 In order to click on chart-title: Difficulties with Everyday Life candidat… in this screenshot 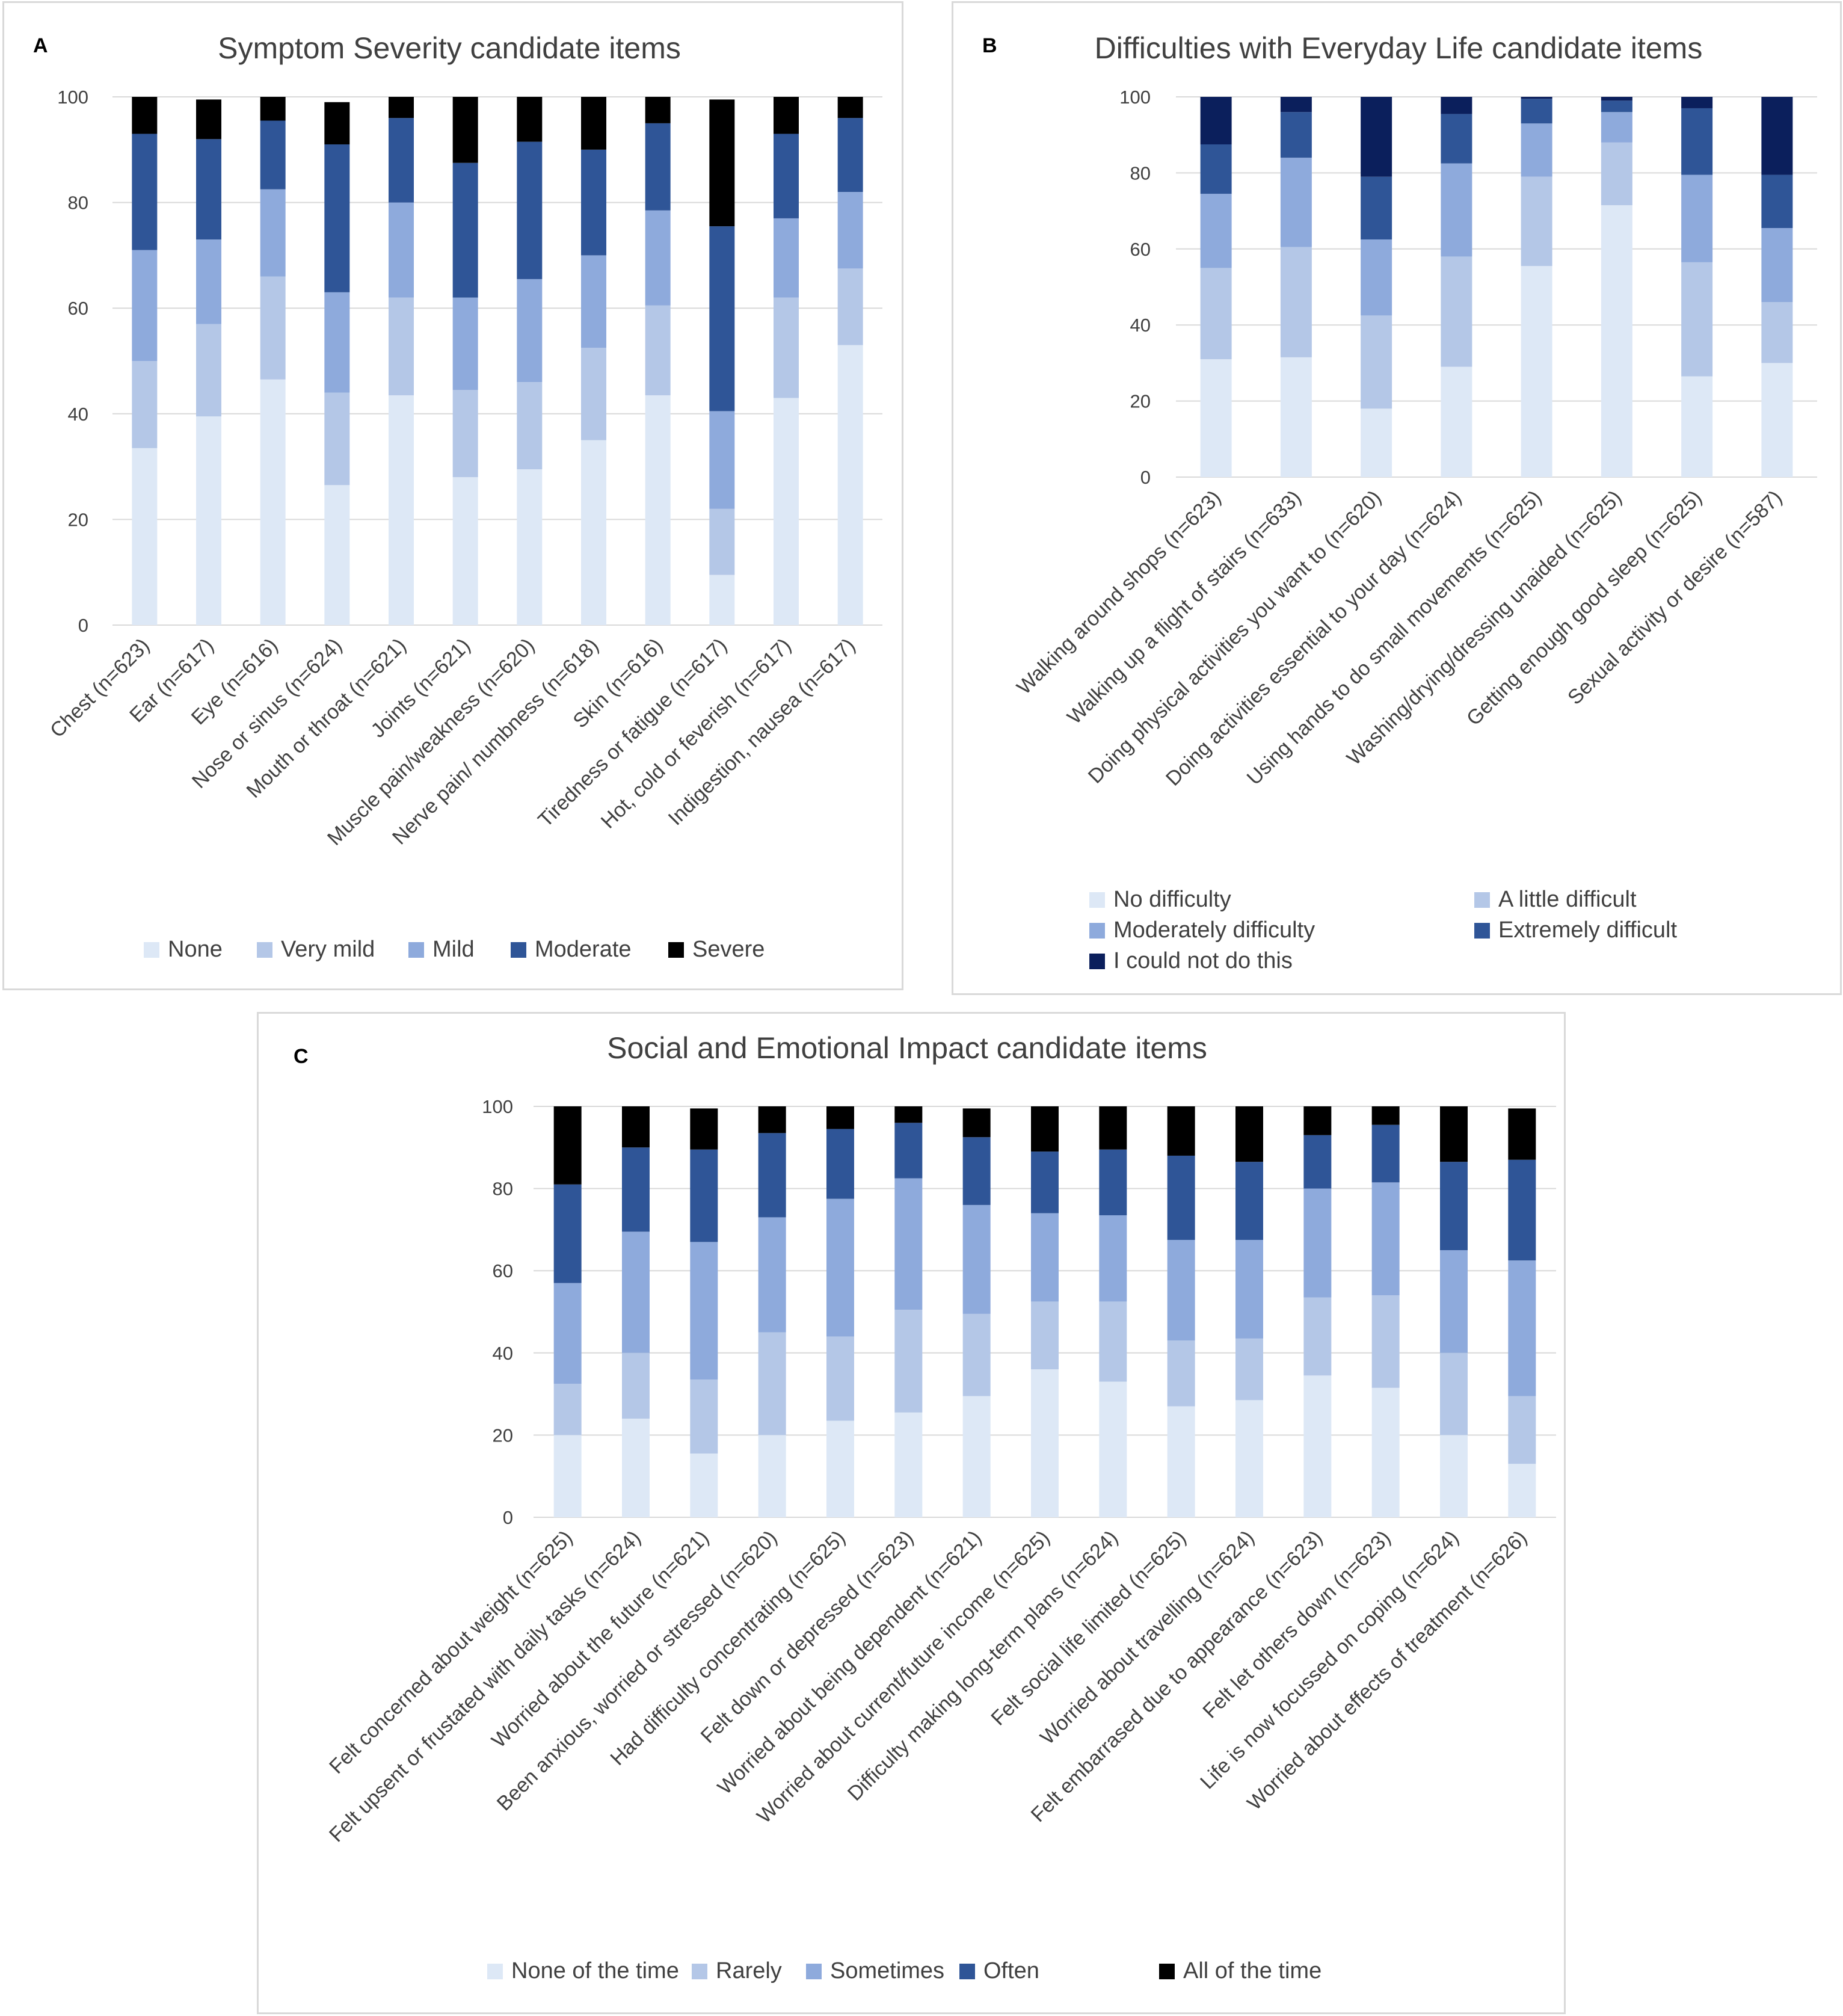, I will do `click(1399, 48)`.